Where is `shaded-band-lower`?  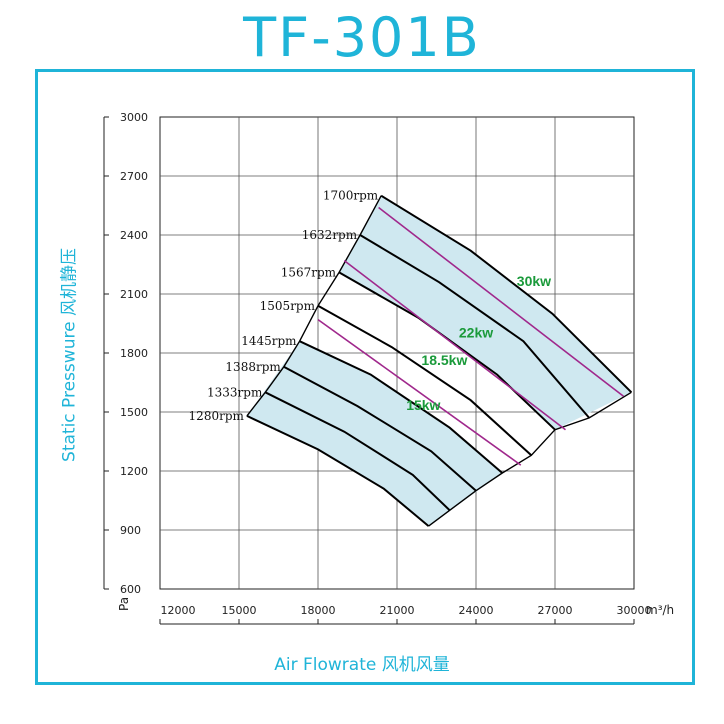
shaded-band-lower is located at coordinates (374, 434).